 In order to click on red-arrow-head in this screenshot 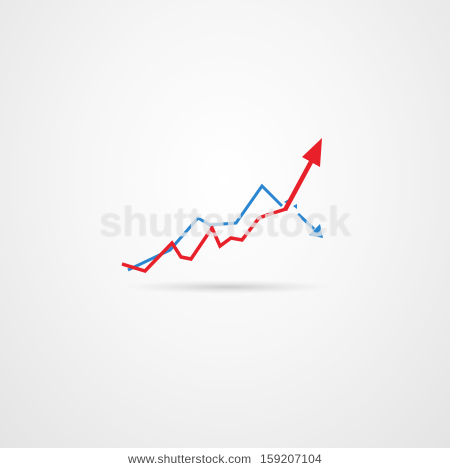, I will do `click(312, 152)`.